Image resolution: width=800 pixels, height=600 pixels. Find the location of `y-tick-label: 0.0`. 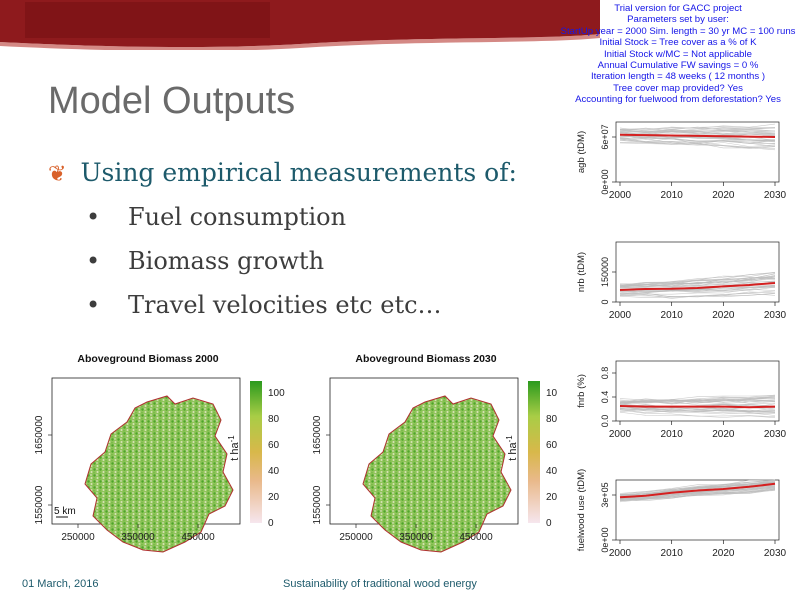

y-tick-label: 0.0 is located at coordinates (605, 421).